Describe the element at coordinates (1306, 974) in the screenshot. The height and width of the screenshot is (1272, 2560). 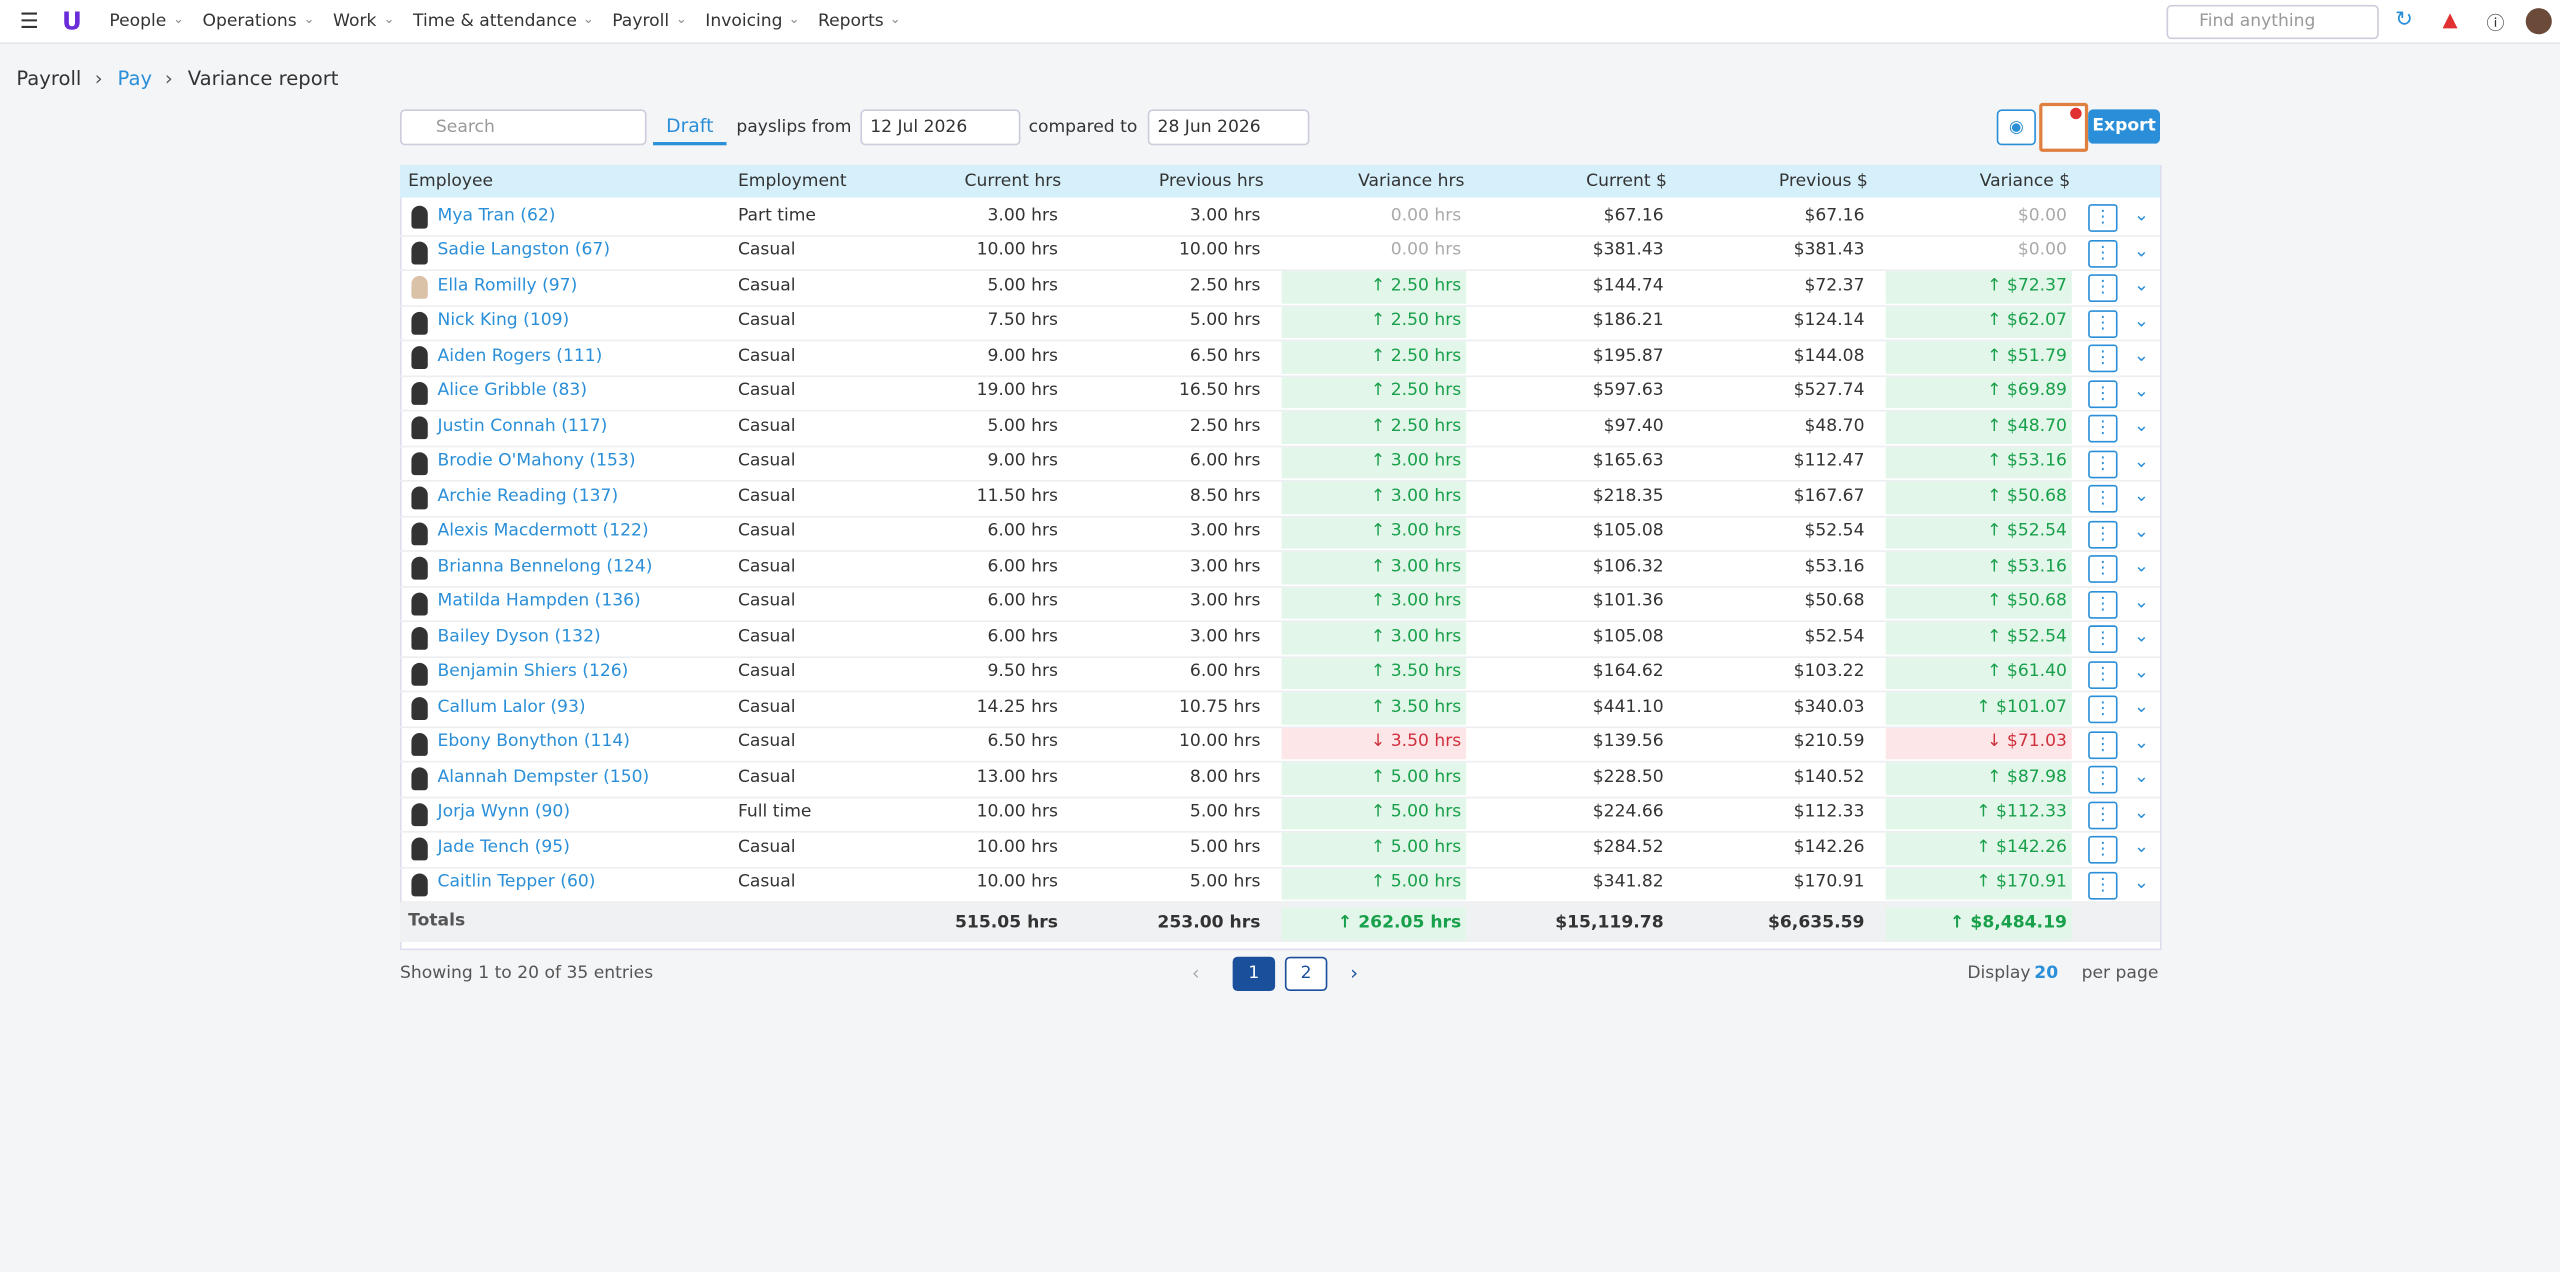
I see `page-button: 2` at that location.